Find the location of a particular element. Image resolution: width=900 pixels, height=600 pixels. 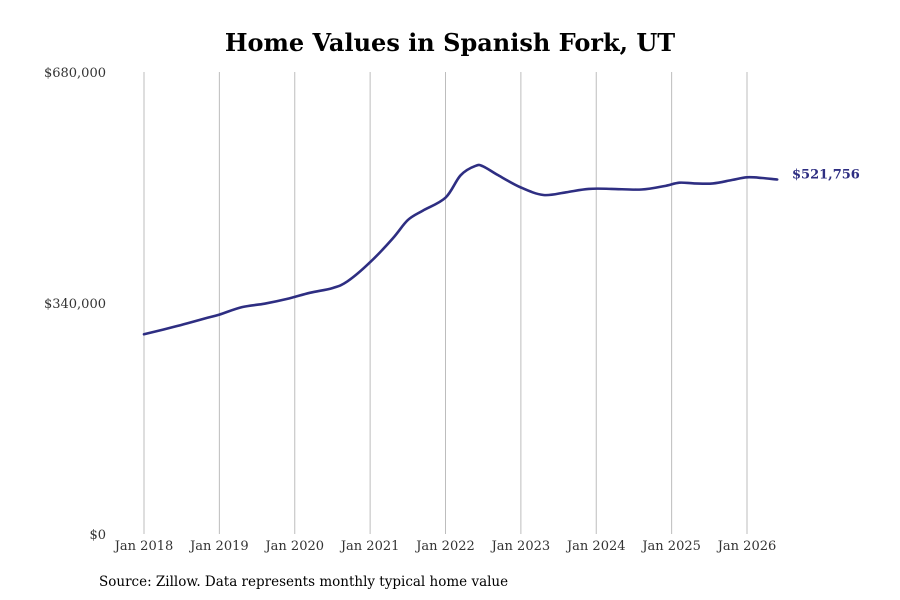

y-tick-label: $680,000 is located at coordinates (75, 73).